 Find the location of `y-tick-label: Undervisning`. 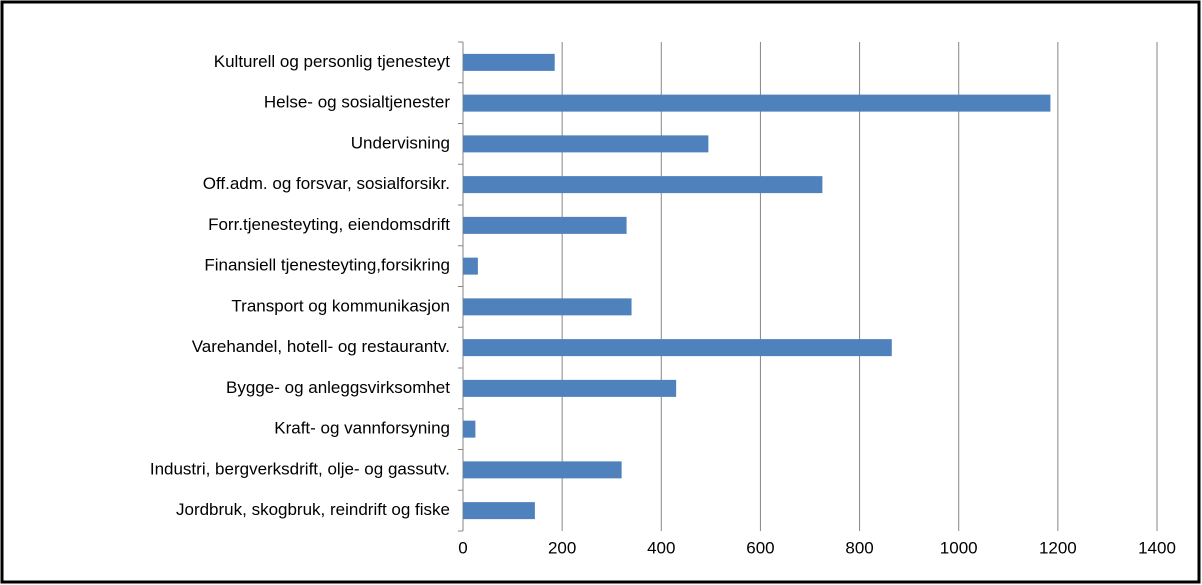

y-tick-label: Undervisning is located at coordinates (400, 142).